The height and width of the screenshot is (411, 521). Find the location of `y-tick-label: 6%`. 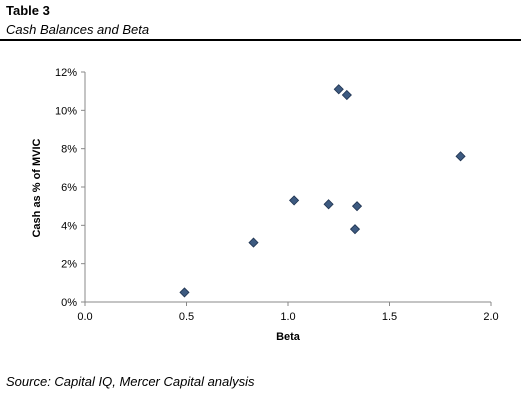

y-tick-label: 6% is located at coordinates (69, 188).